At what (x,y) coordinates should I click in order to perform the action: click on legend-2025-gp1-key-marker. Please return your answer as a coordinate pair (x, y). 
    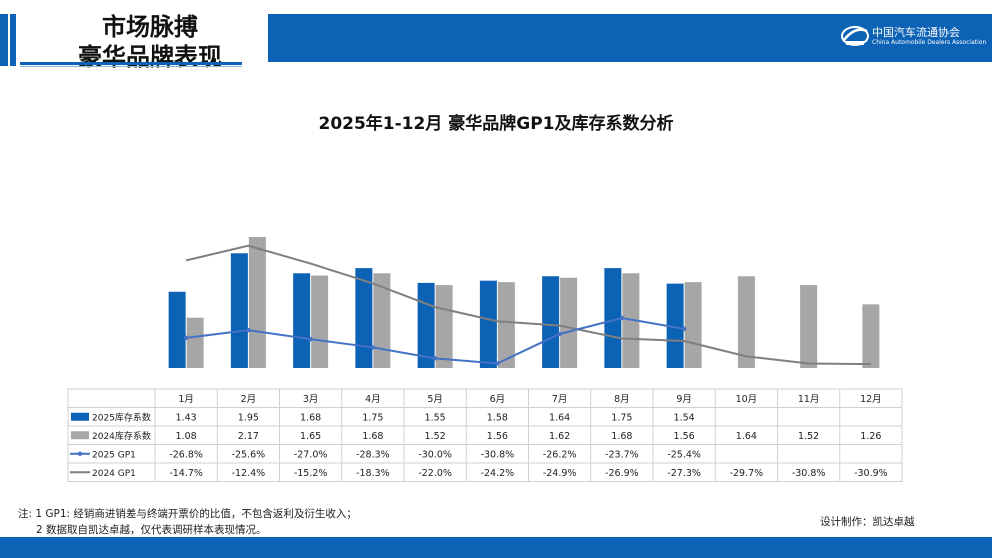
    Looking at the image, I should click on (80, 453).